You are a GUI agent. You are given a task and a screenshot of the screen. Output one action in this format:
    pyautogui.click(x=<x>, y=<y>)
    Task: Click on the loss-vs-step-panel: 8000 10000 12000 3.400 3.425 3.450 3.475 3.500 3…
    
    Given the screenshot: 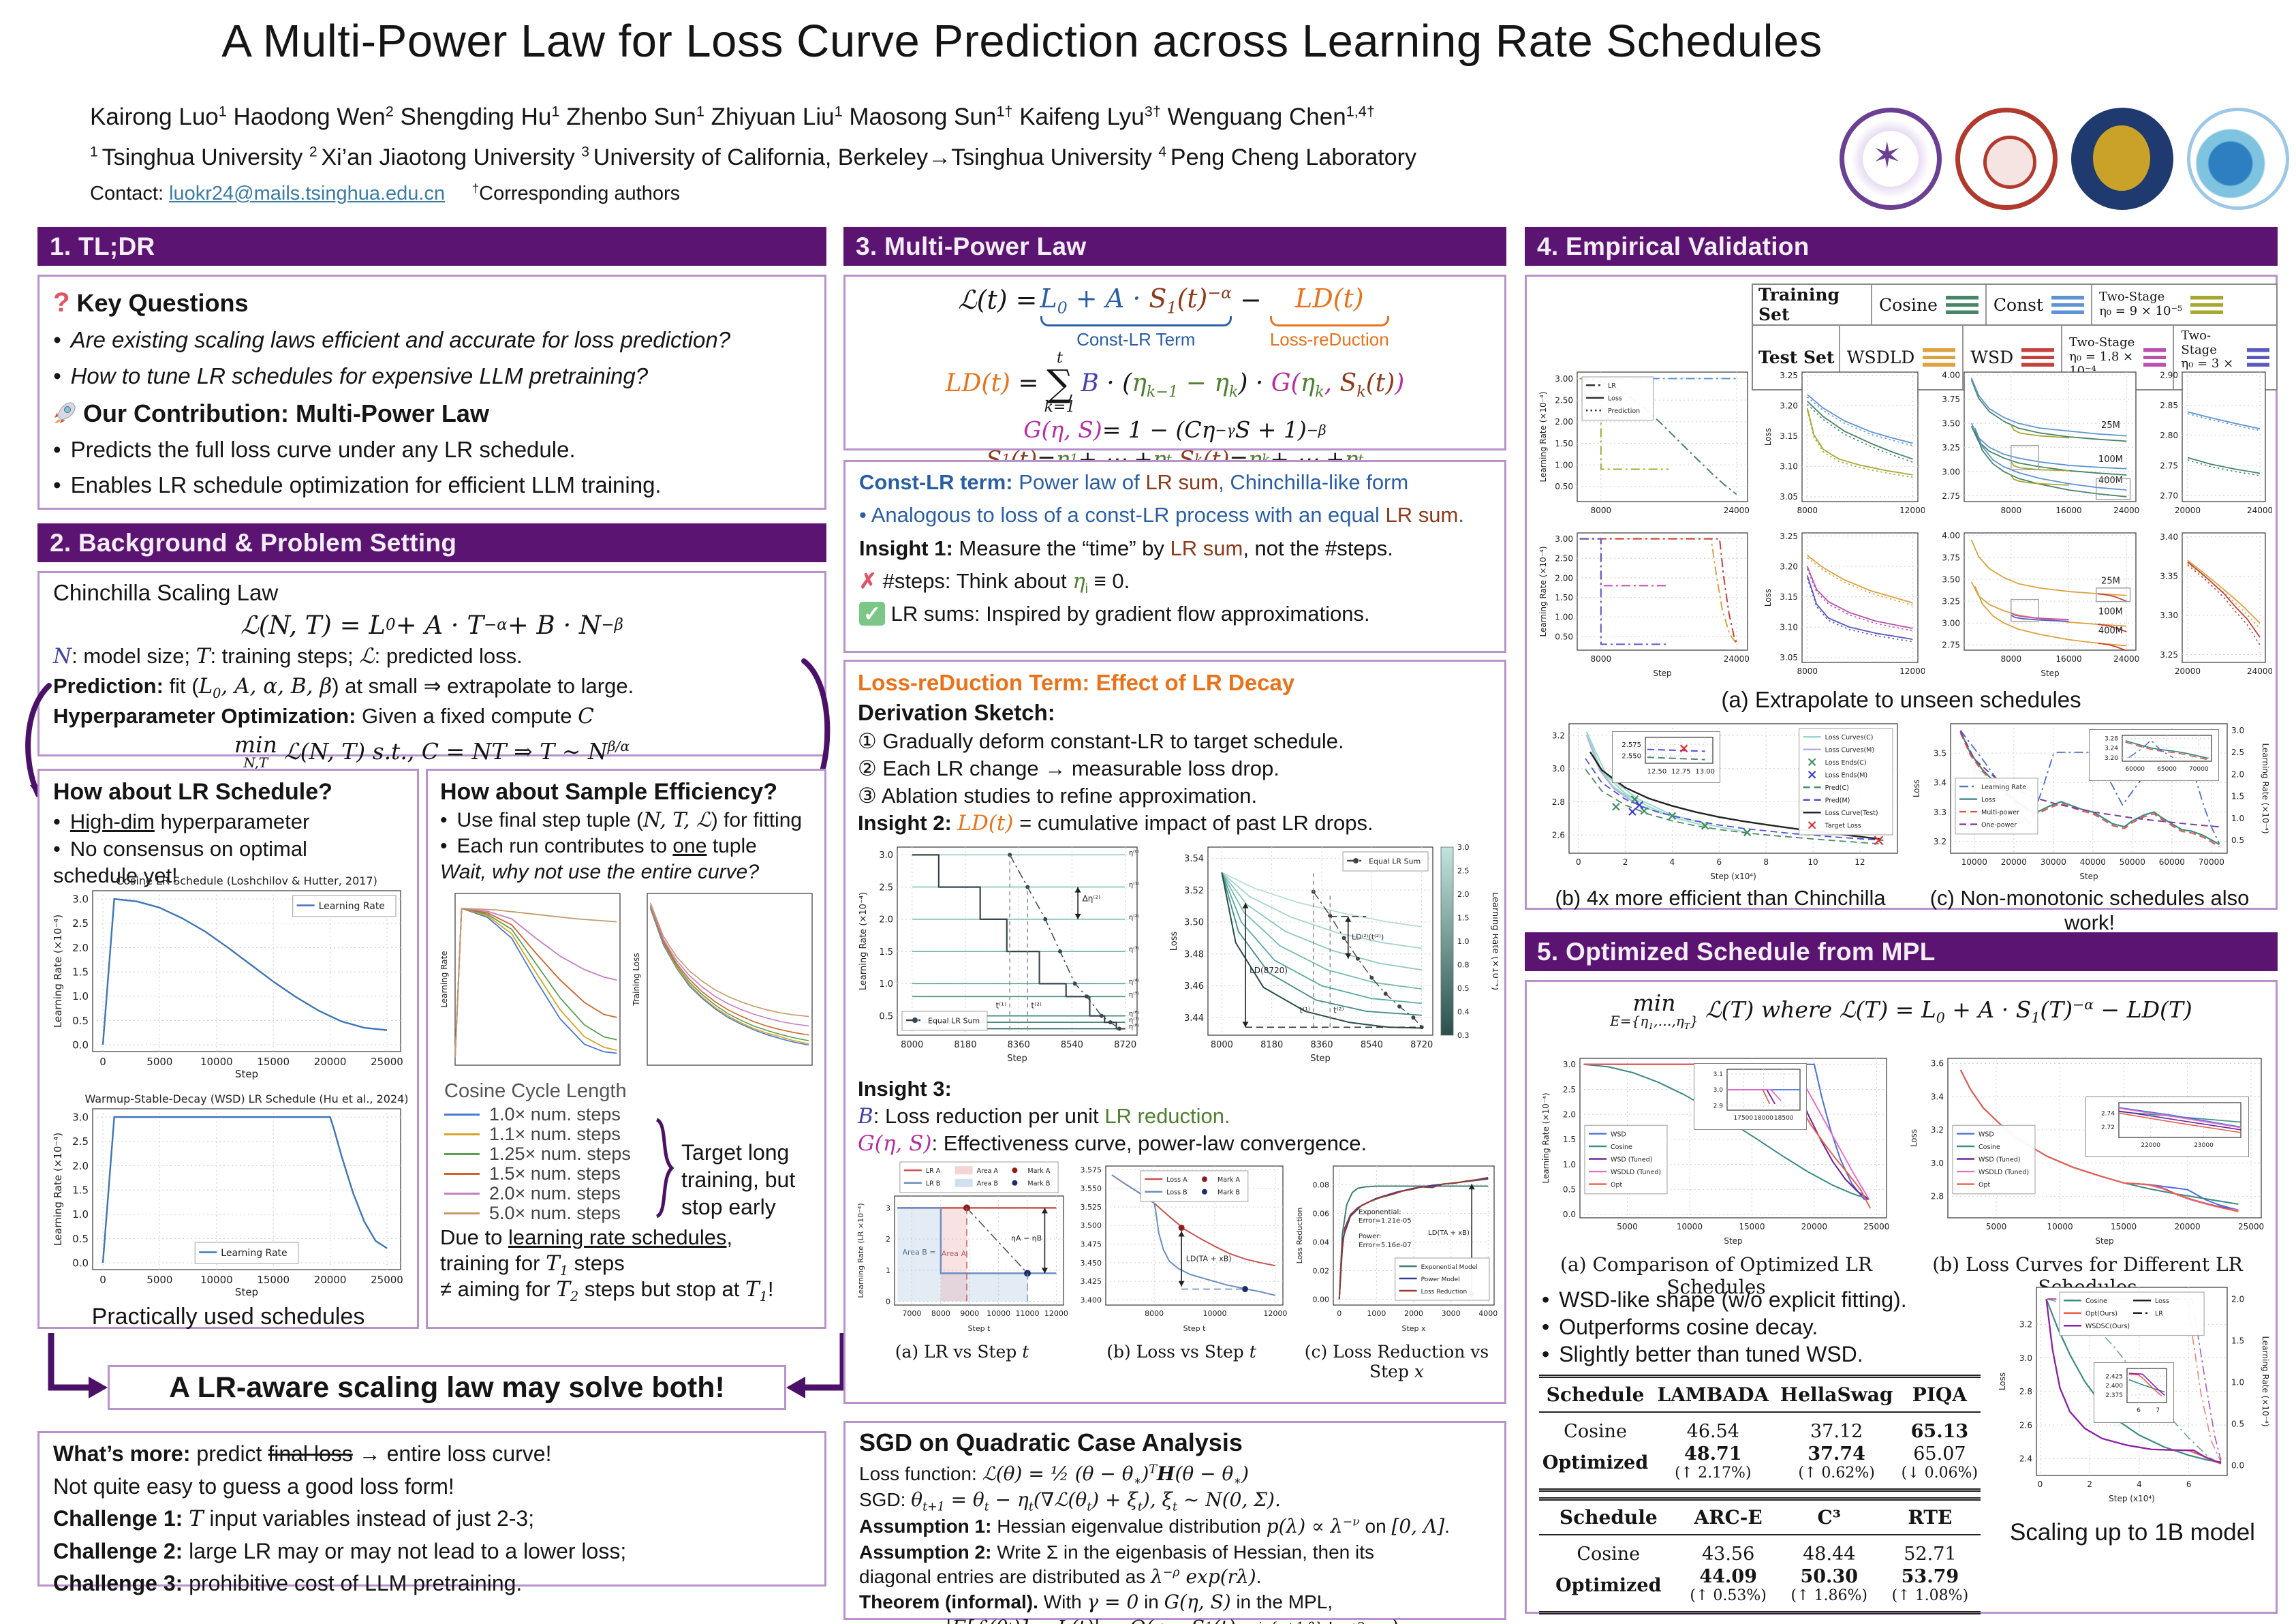 What is the action you would take?
    pyautogui.click(x=1182, y=1248)
    